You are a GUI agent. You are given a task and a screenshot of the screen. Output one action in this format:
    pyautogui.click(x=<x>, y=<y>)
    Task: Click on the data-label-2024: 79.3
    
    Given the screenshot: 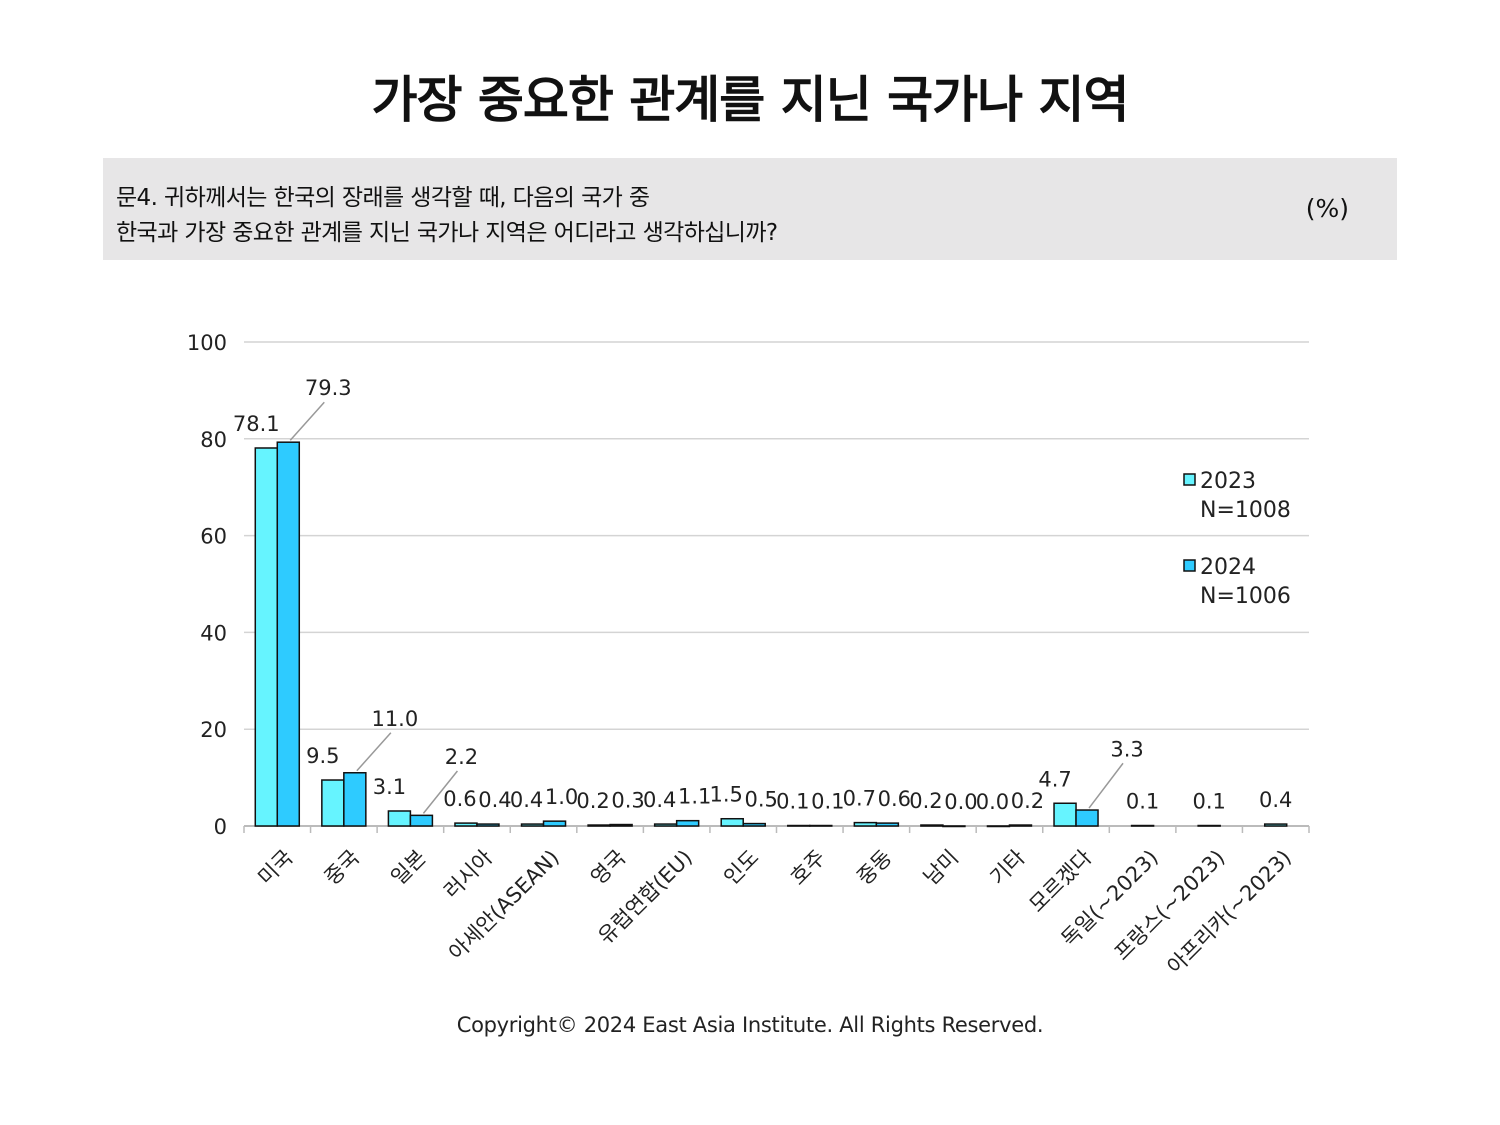 What is the action you would take?
    pyautogui.click(x=328, y=388)
    